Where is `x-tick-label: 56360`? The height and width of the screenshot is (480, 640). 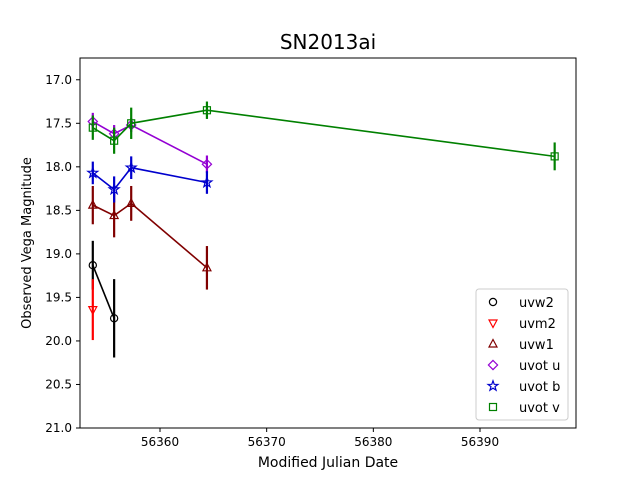
x-tick-label: 56360 is located at coordinates (160, 442).